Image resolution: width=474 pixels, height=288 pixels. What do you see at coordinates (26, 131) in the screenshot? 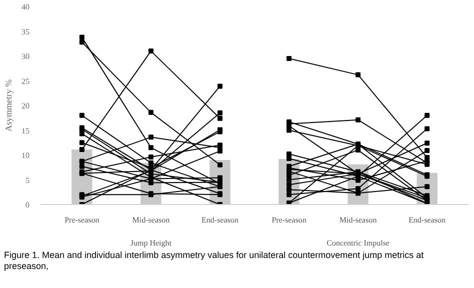
I see `y-tick-label: 15` at bounding box center [26, 131].